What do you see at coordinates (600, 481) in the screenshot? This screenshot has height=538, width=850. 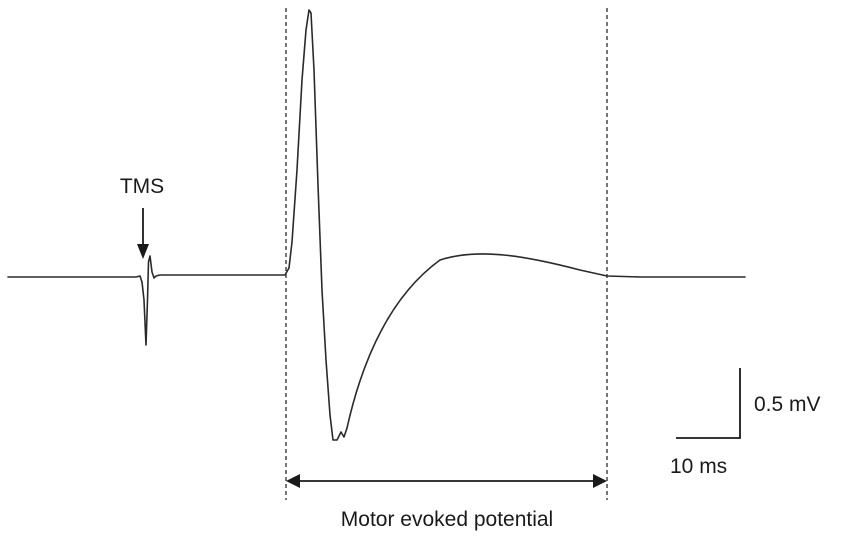 I see `mep-span-arrow-right-head` at bounding box center [600, 481].